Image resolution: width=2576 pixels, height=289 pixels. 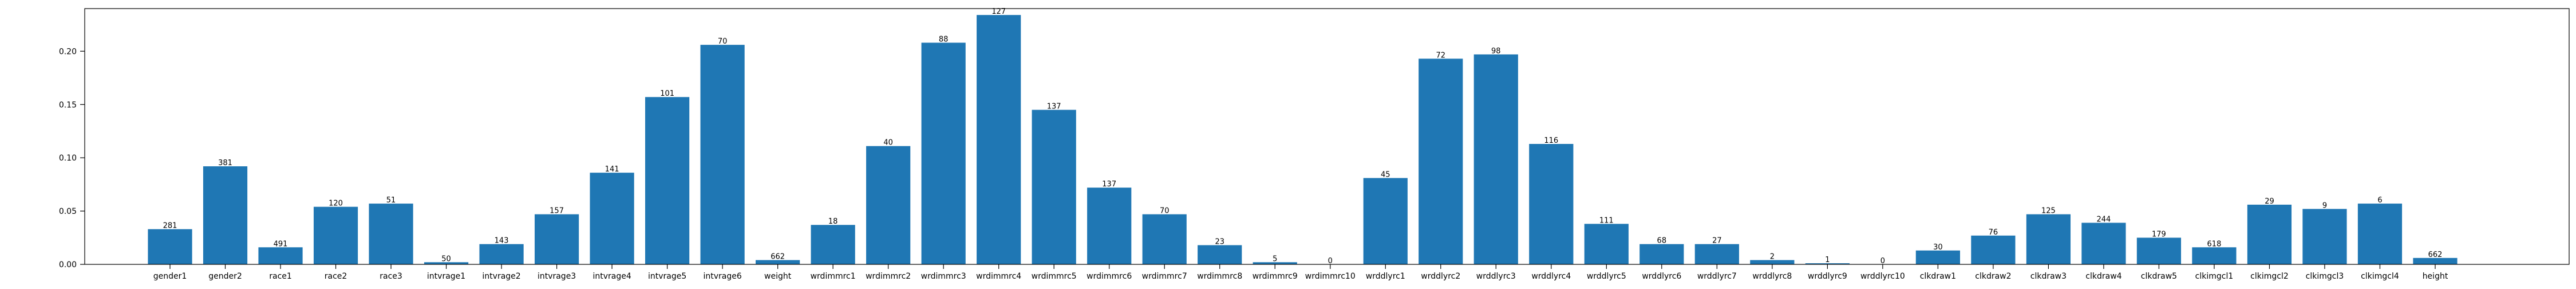 I want to click on bar-value-label: 50, so click(x=446, y=259).